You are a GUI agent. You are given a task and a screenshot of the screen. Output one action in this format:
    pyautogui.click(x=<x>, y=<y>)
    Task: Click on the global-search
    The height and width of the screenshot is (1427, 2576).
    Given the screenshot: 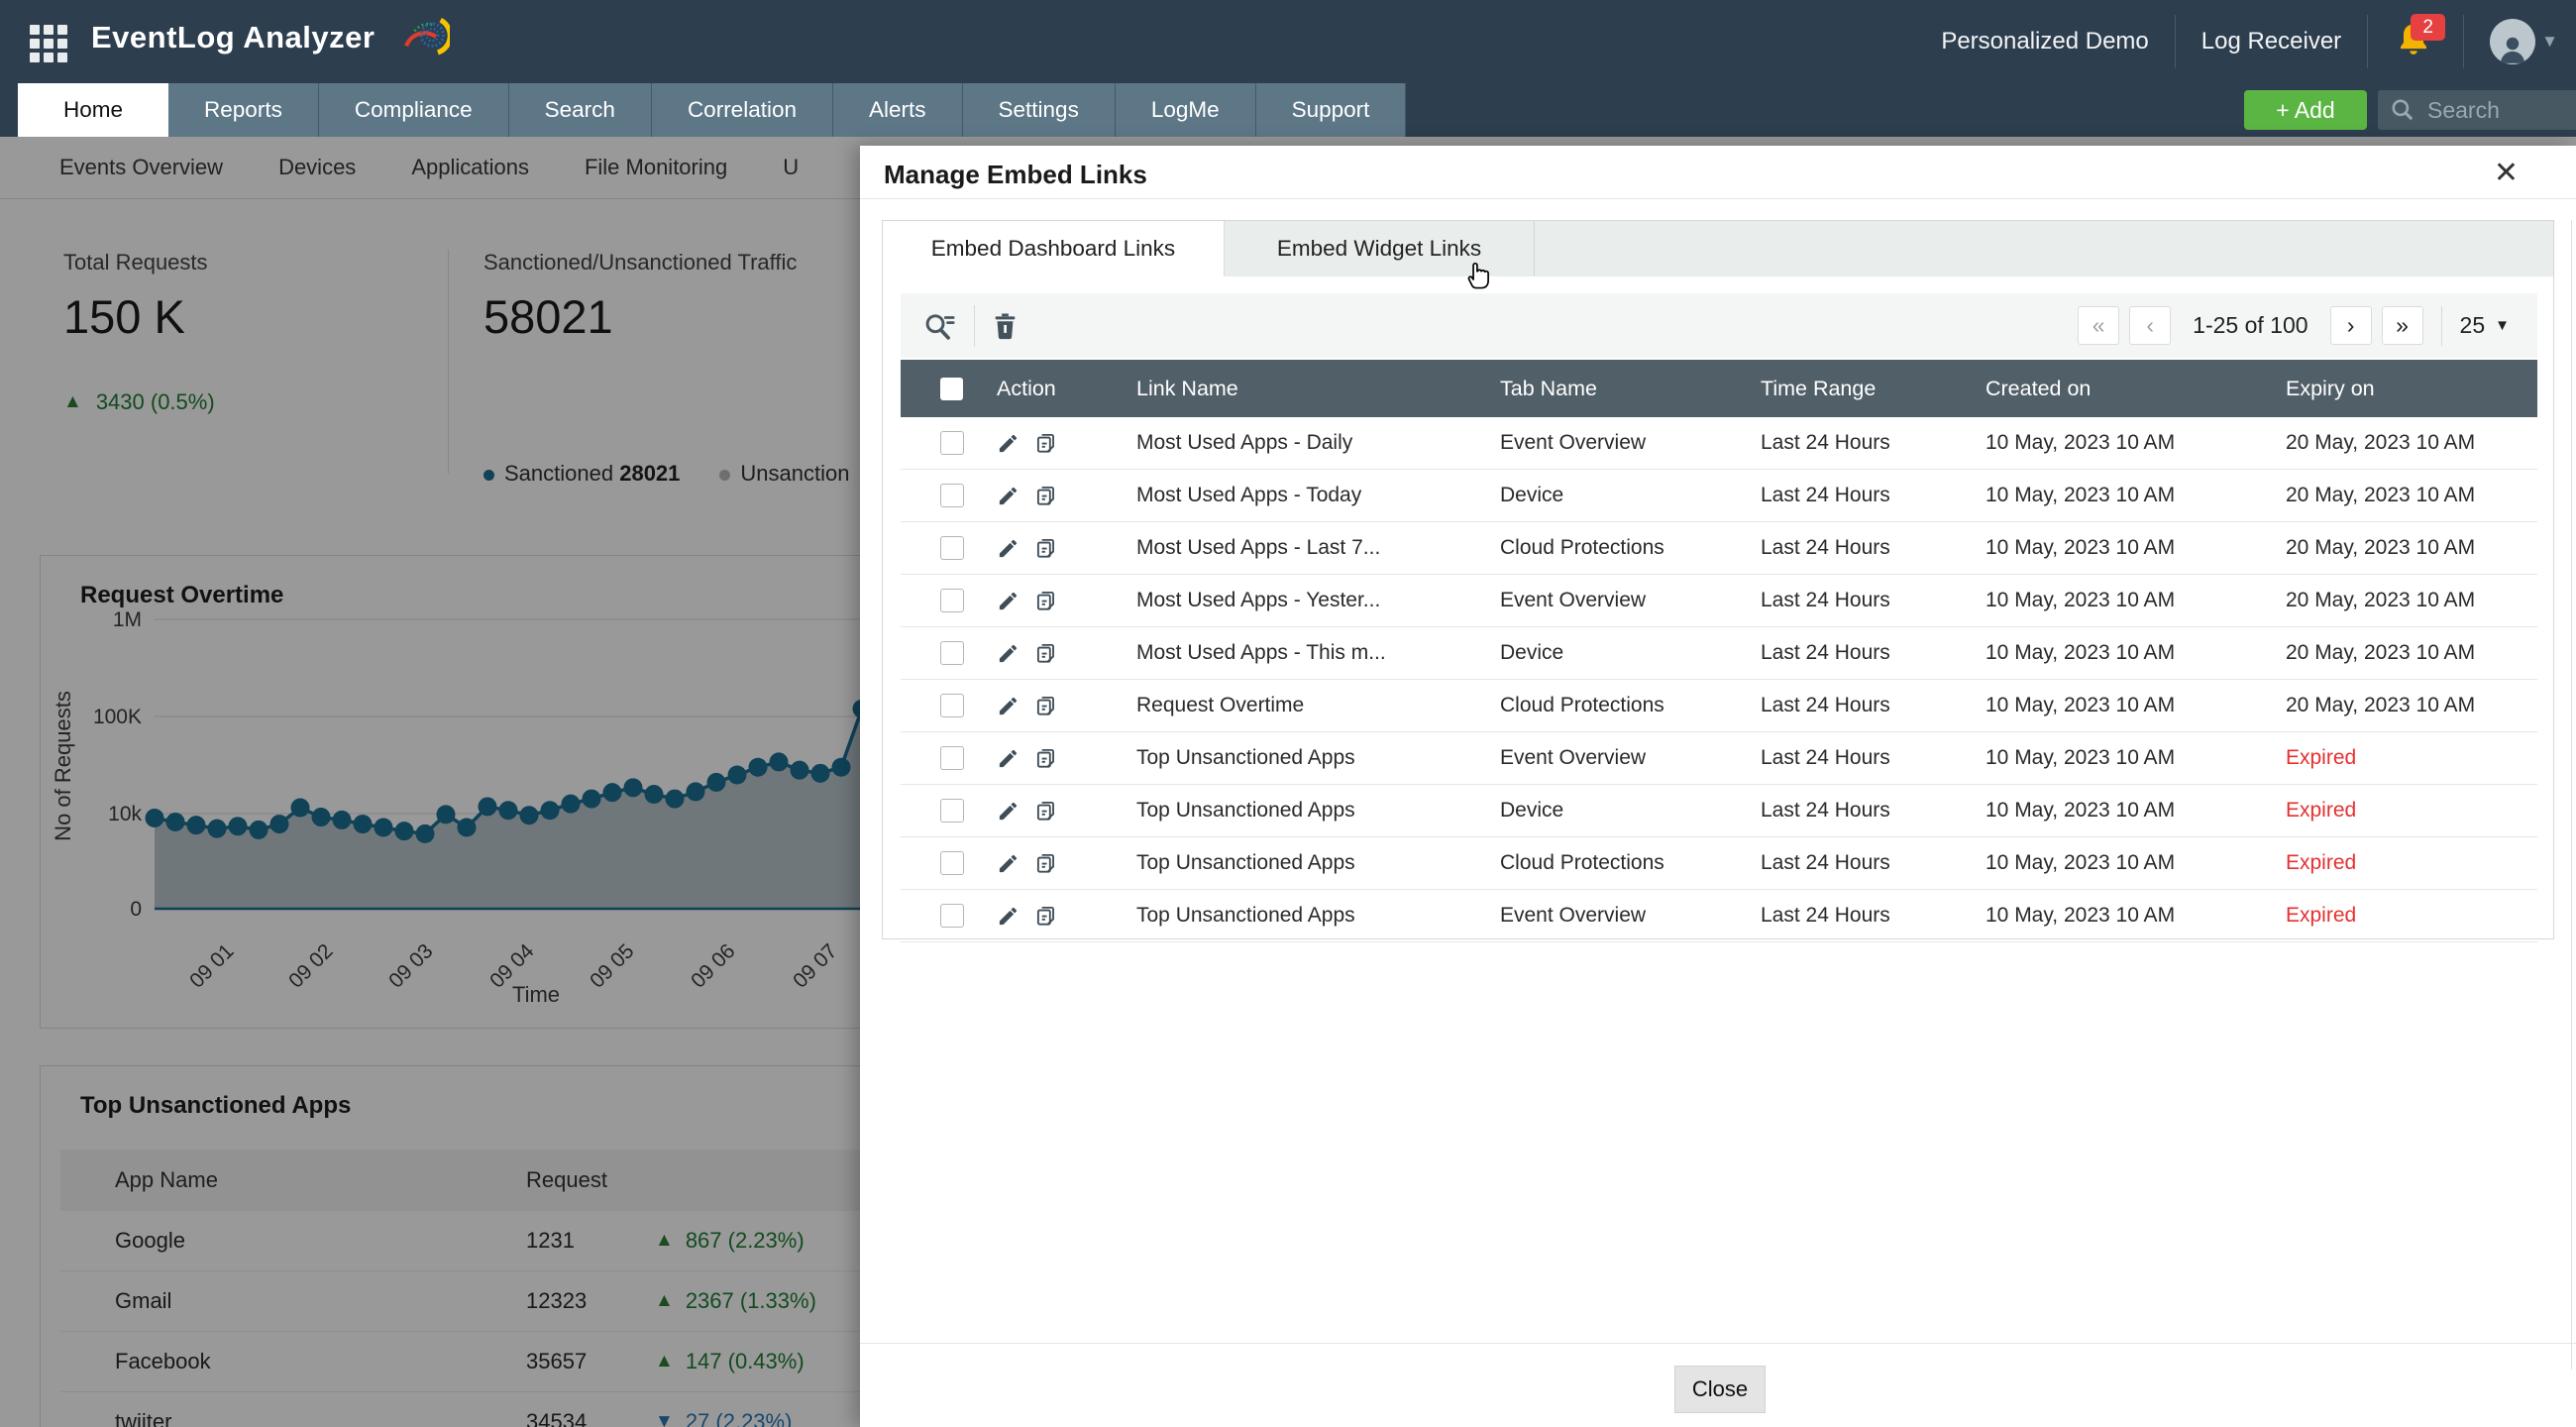 What is the action you would take?
    pyautogui.click(x=2477, y=110)
    